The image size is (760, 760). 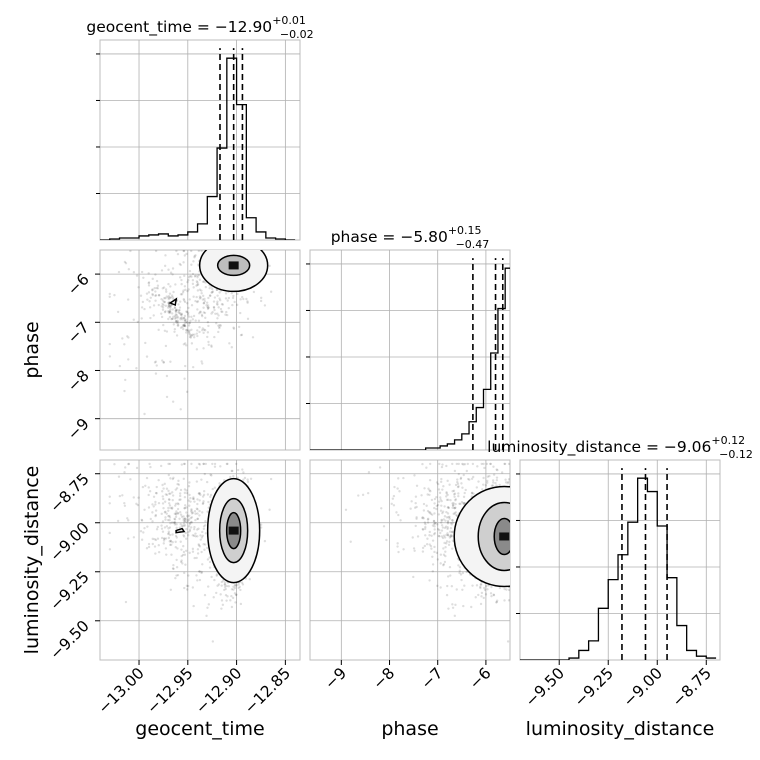 What do you see at coordinates (70, 493) in the screenshot?
I see `y-tick-label: −8.75` at bounding box center [70, 493].